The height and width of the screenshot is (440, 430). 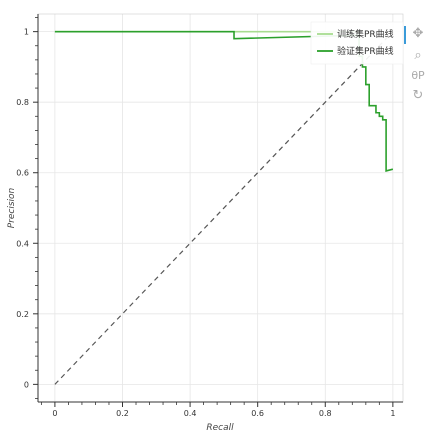 What do you see at coordinates (365, 51) in the screenshot?
I see `legend-label: 验证集PR曲线` at bounding box center [365, 51].